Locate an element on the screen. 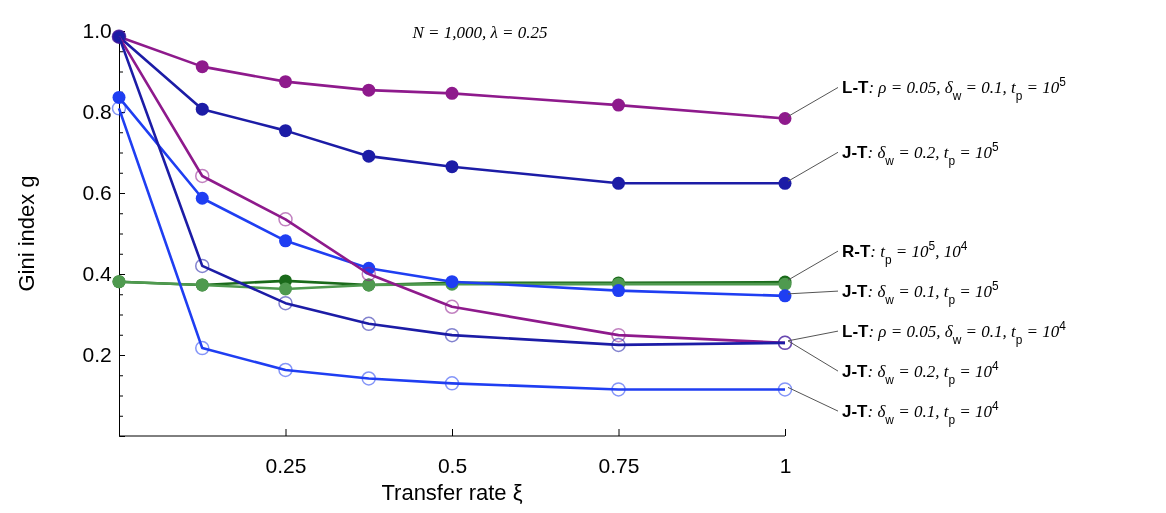  x-tick-label: 0.25 is located at coordinates (286, 465).